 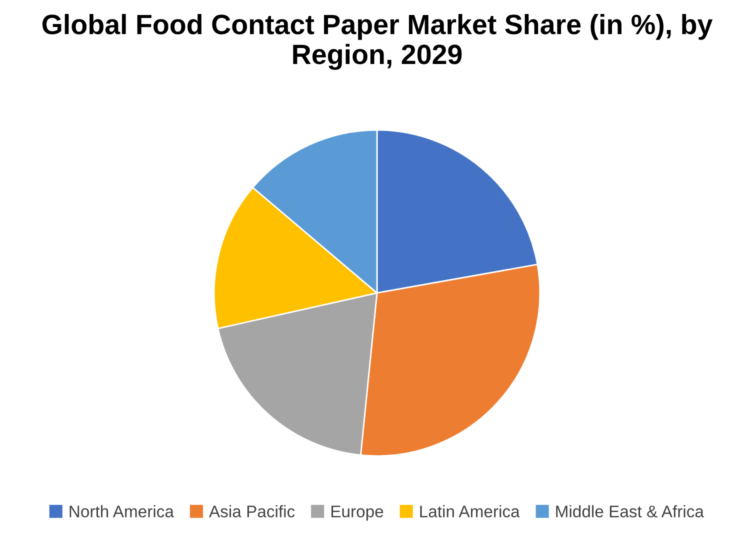 I want to click on legend-label: Europe, so click(x=357, y=513).